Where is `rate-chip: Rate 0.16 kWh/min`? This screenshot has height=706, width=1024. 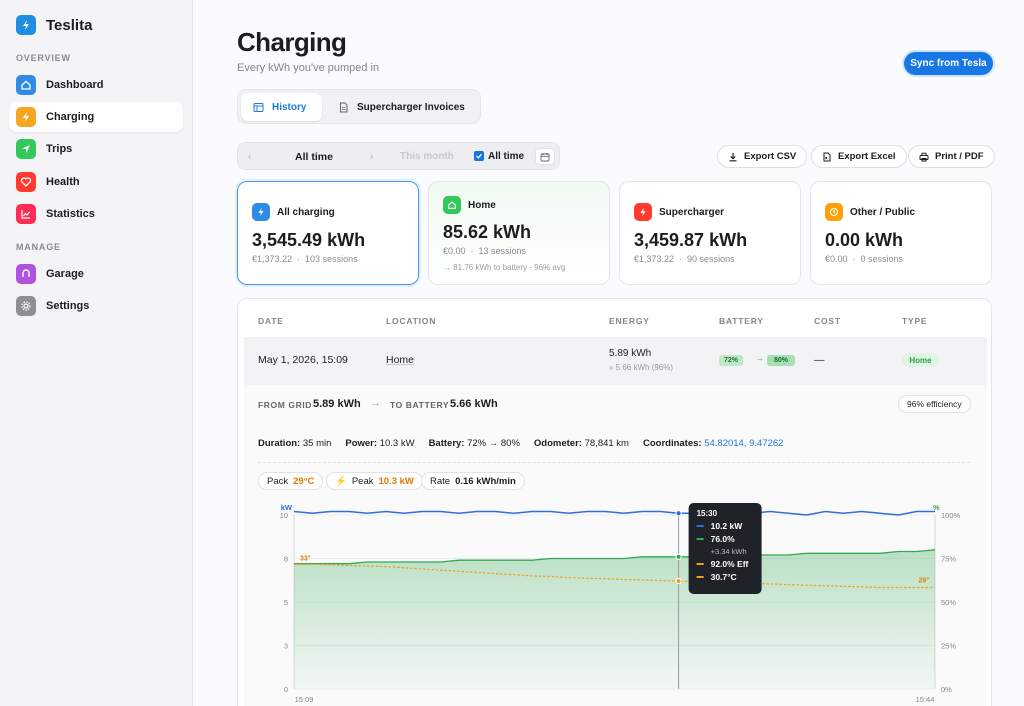 rate-chip: Rate 0.16 kWh/min is located at coordinates (473, 481).